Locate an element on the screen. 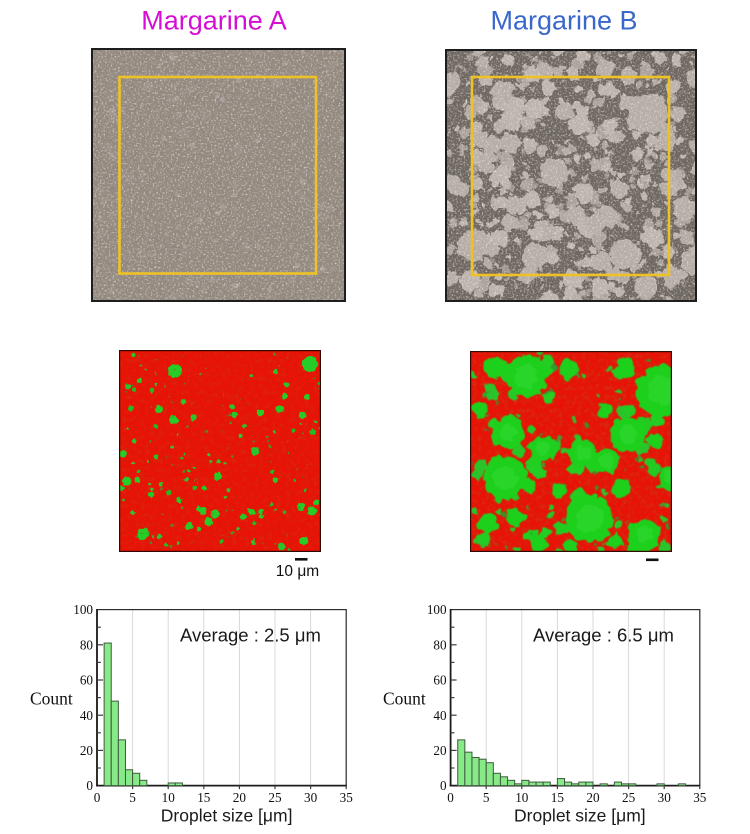 The width and height of the screenshot is (750, 834). svg-text: Margarine B is located at coordinates (563, 21).